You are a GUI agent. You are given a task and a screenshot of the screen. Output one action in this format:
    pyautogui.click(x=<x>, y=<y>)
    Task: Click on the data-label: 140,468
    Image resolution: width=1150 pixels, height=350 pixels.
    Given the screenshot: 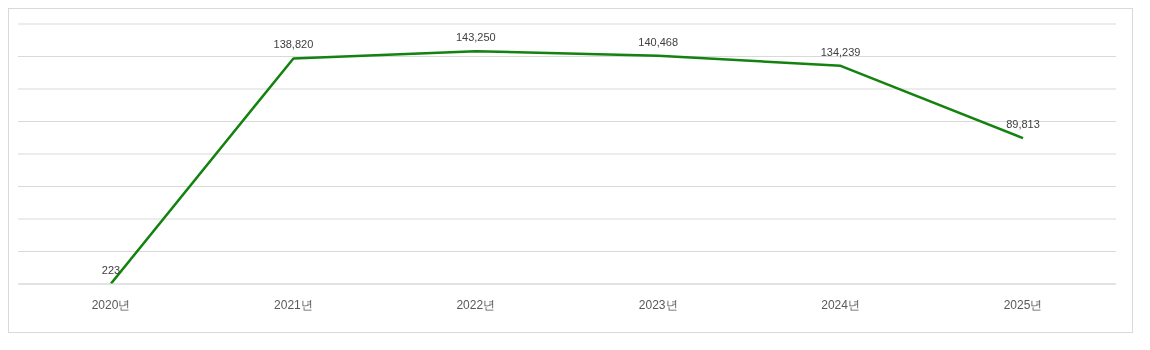 What is the action you would take?
    pyautogui.click(x=658, y=41)
    